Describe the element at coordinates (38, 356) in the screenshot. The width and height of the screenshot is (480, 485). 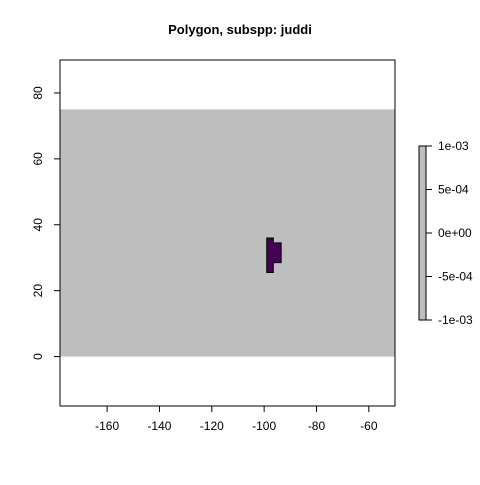
I see `y-tick-label: 0` at that location.